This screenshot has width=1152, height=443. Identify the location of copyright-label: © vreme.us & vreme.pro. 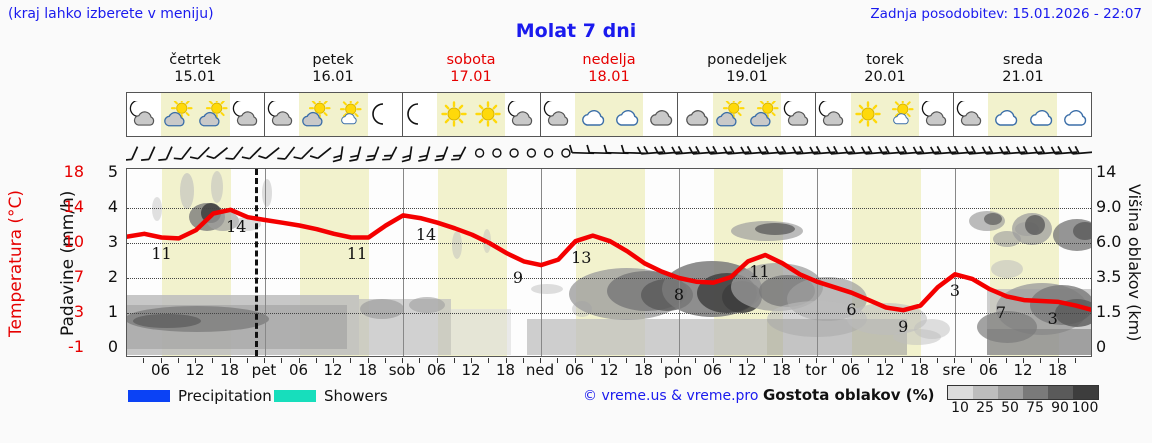
(671, 396).